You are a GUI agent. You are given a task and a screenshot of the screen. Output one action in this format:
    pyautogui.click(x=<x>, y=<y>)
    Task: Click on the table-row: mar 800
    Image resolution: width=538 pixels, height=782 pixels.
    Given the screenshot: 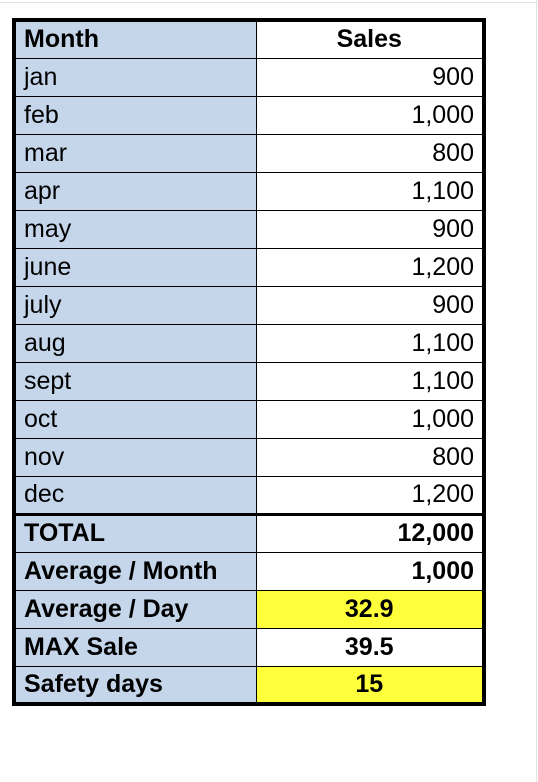 What is the action you would take?
    pyautogui.click(x=249, y=153)
    